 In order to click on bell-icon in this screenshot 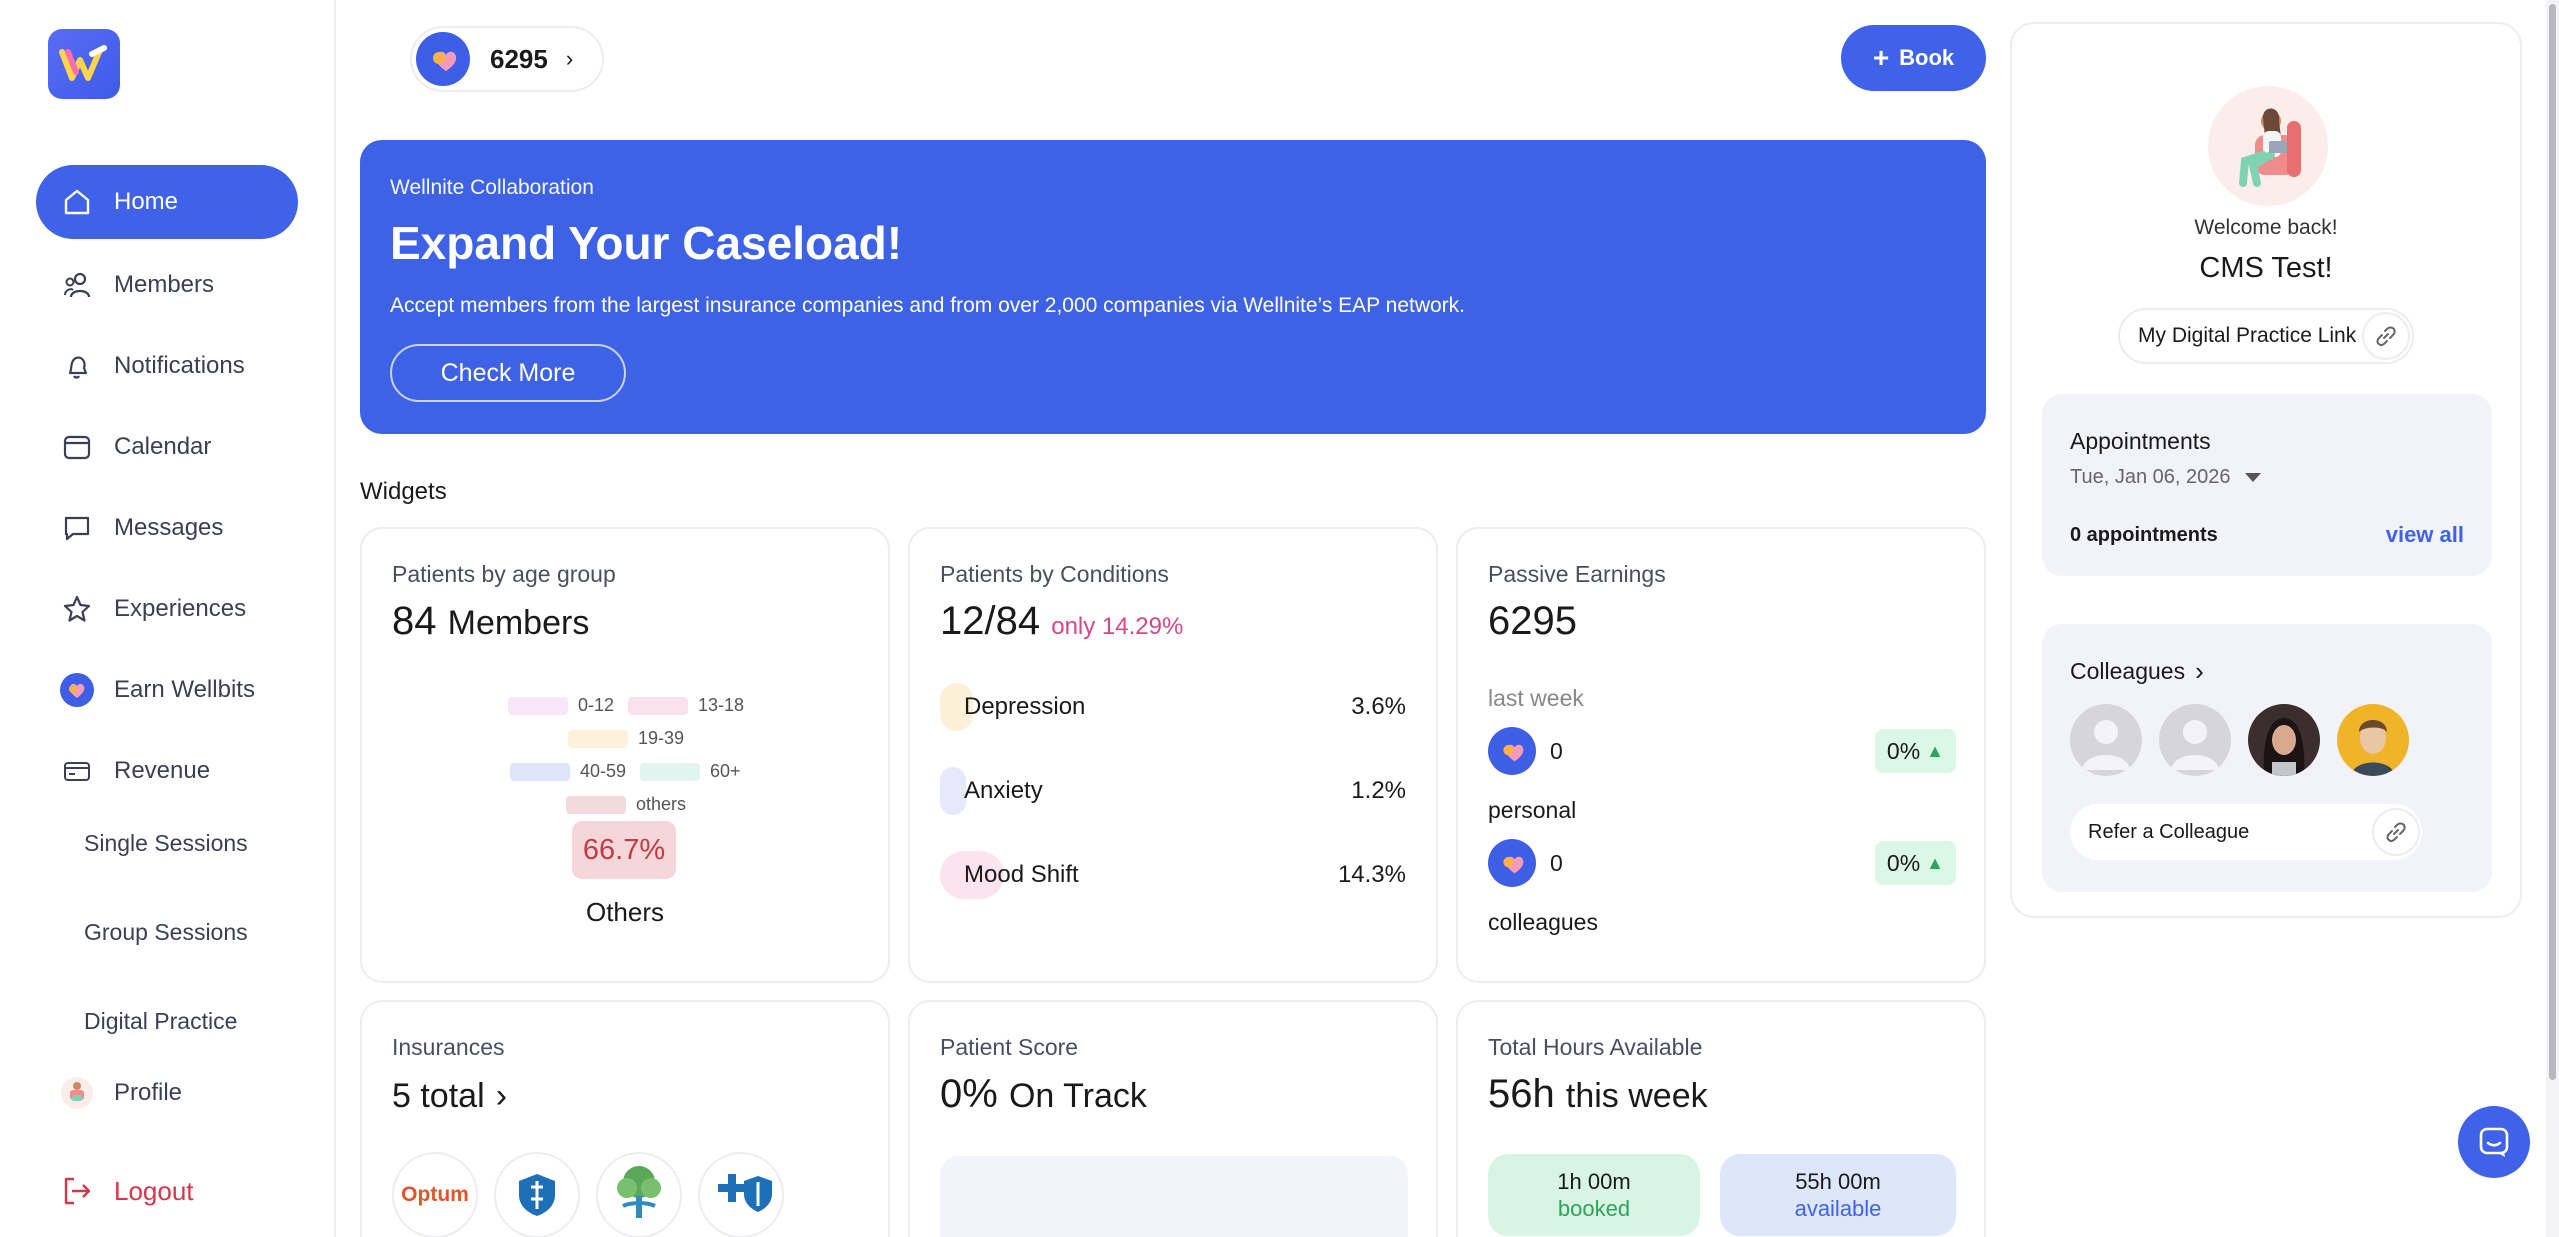, I will do `click(77, 366)`.